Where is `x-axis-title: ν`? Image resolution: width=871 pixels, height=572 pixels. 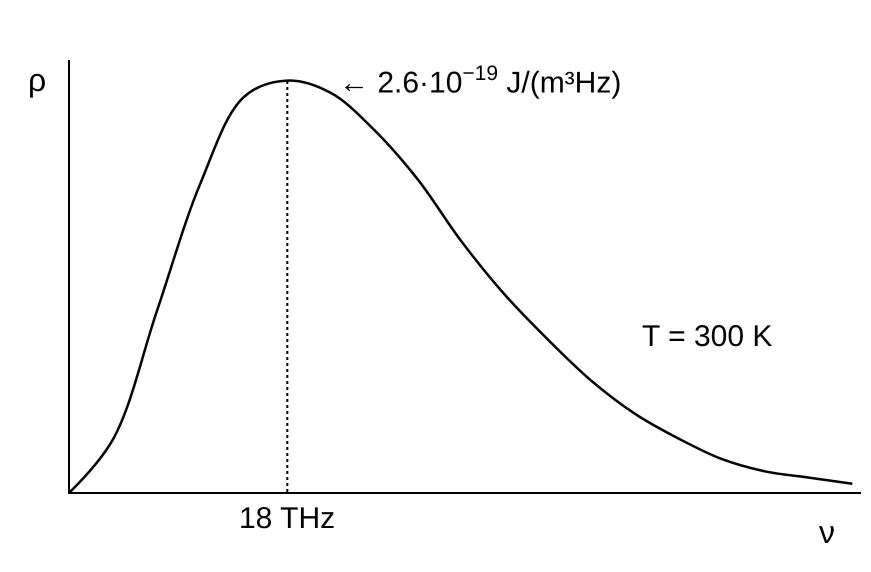 x-axis-title: ν is located at coordinates (827, 532).